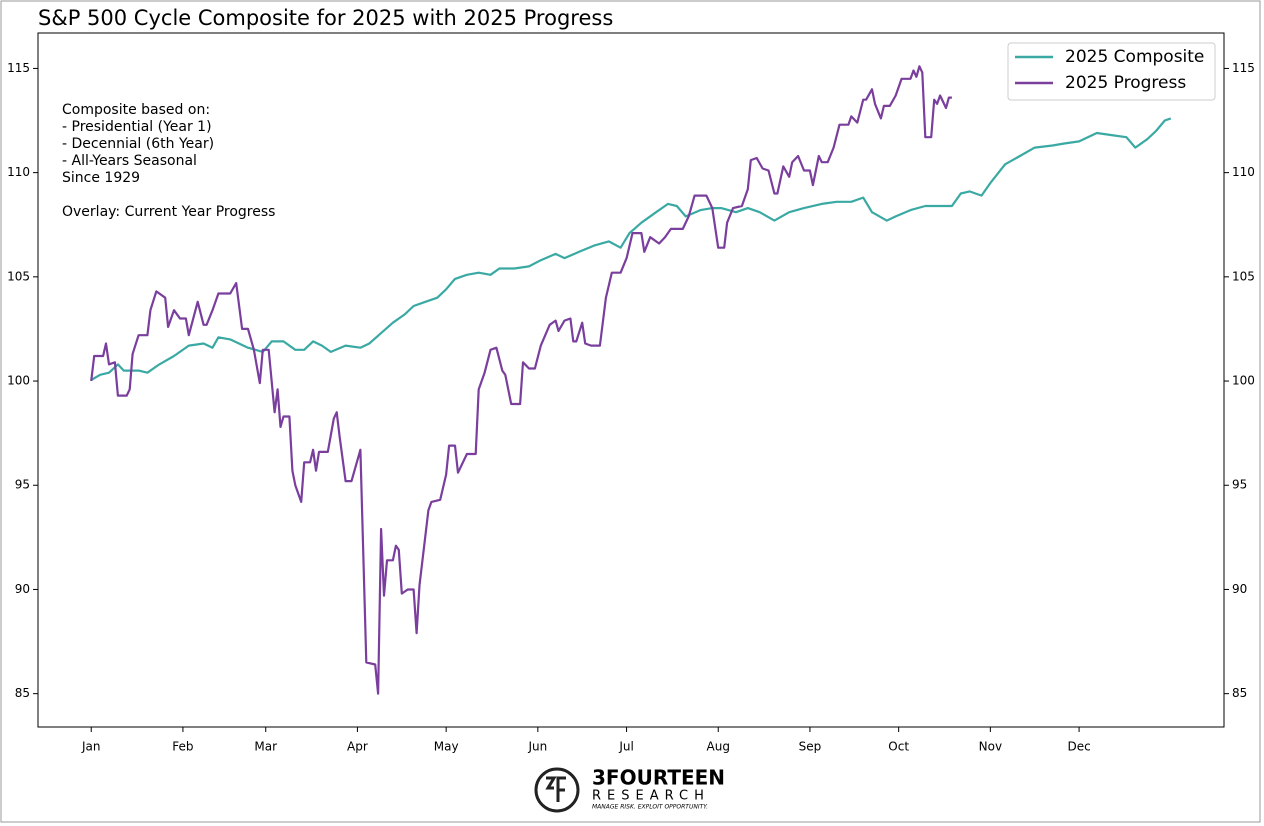 The image size is (1264, 826). Describe the element at coordinates (651, 796) in the screenshot. I see `logo-sub: RESEARCH` at that location.